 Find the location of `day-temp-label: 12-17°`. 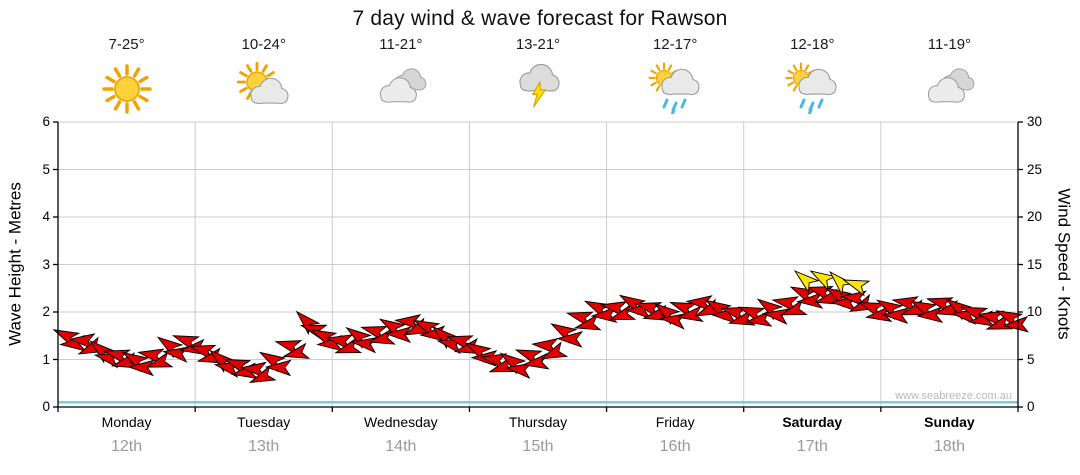

day-temp-label: 12-17° is located at coordinates (675, 44).